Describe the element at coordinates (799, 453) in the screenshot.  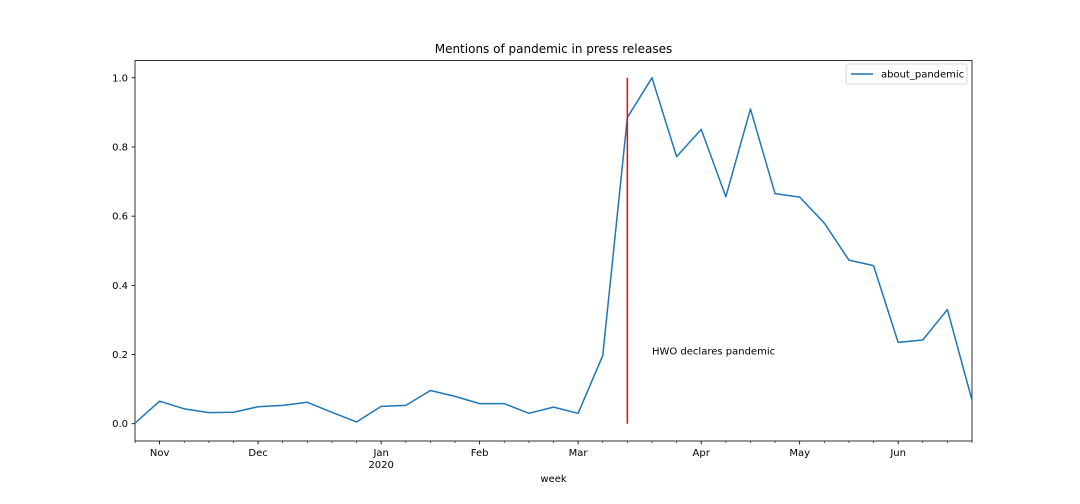
I see `x-tick-label: May` at that location.